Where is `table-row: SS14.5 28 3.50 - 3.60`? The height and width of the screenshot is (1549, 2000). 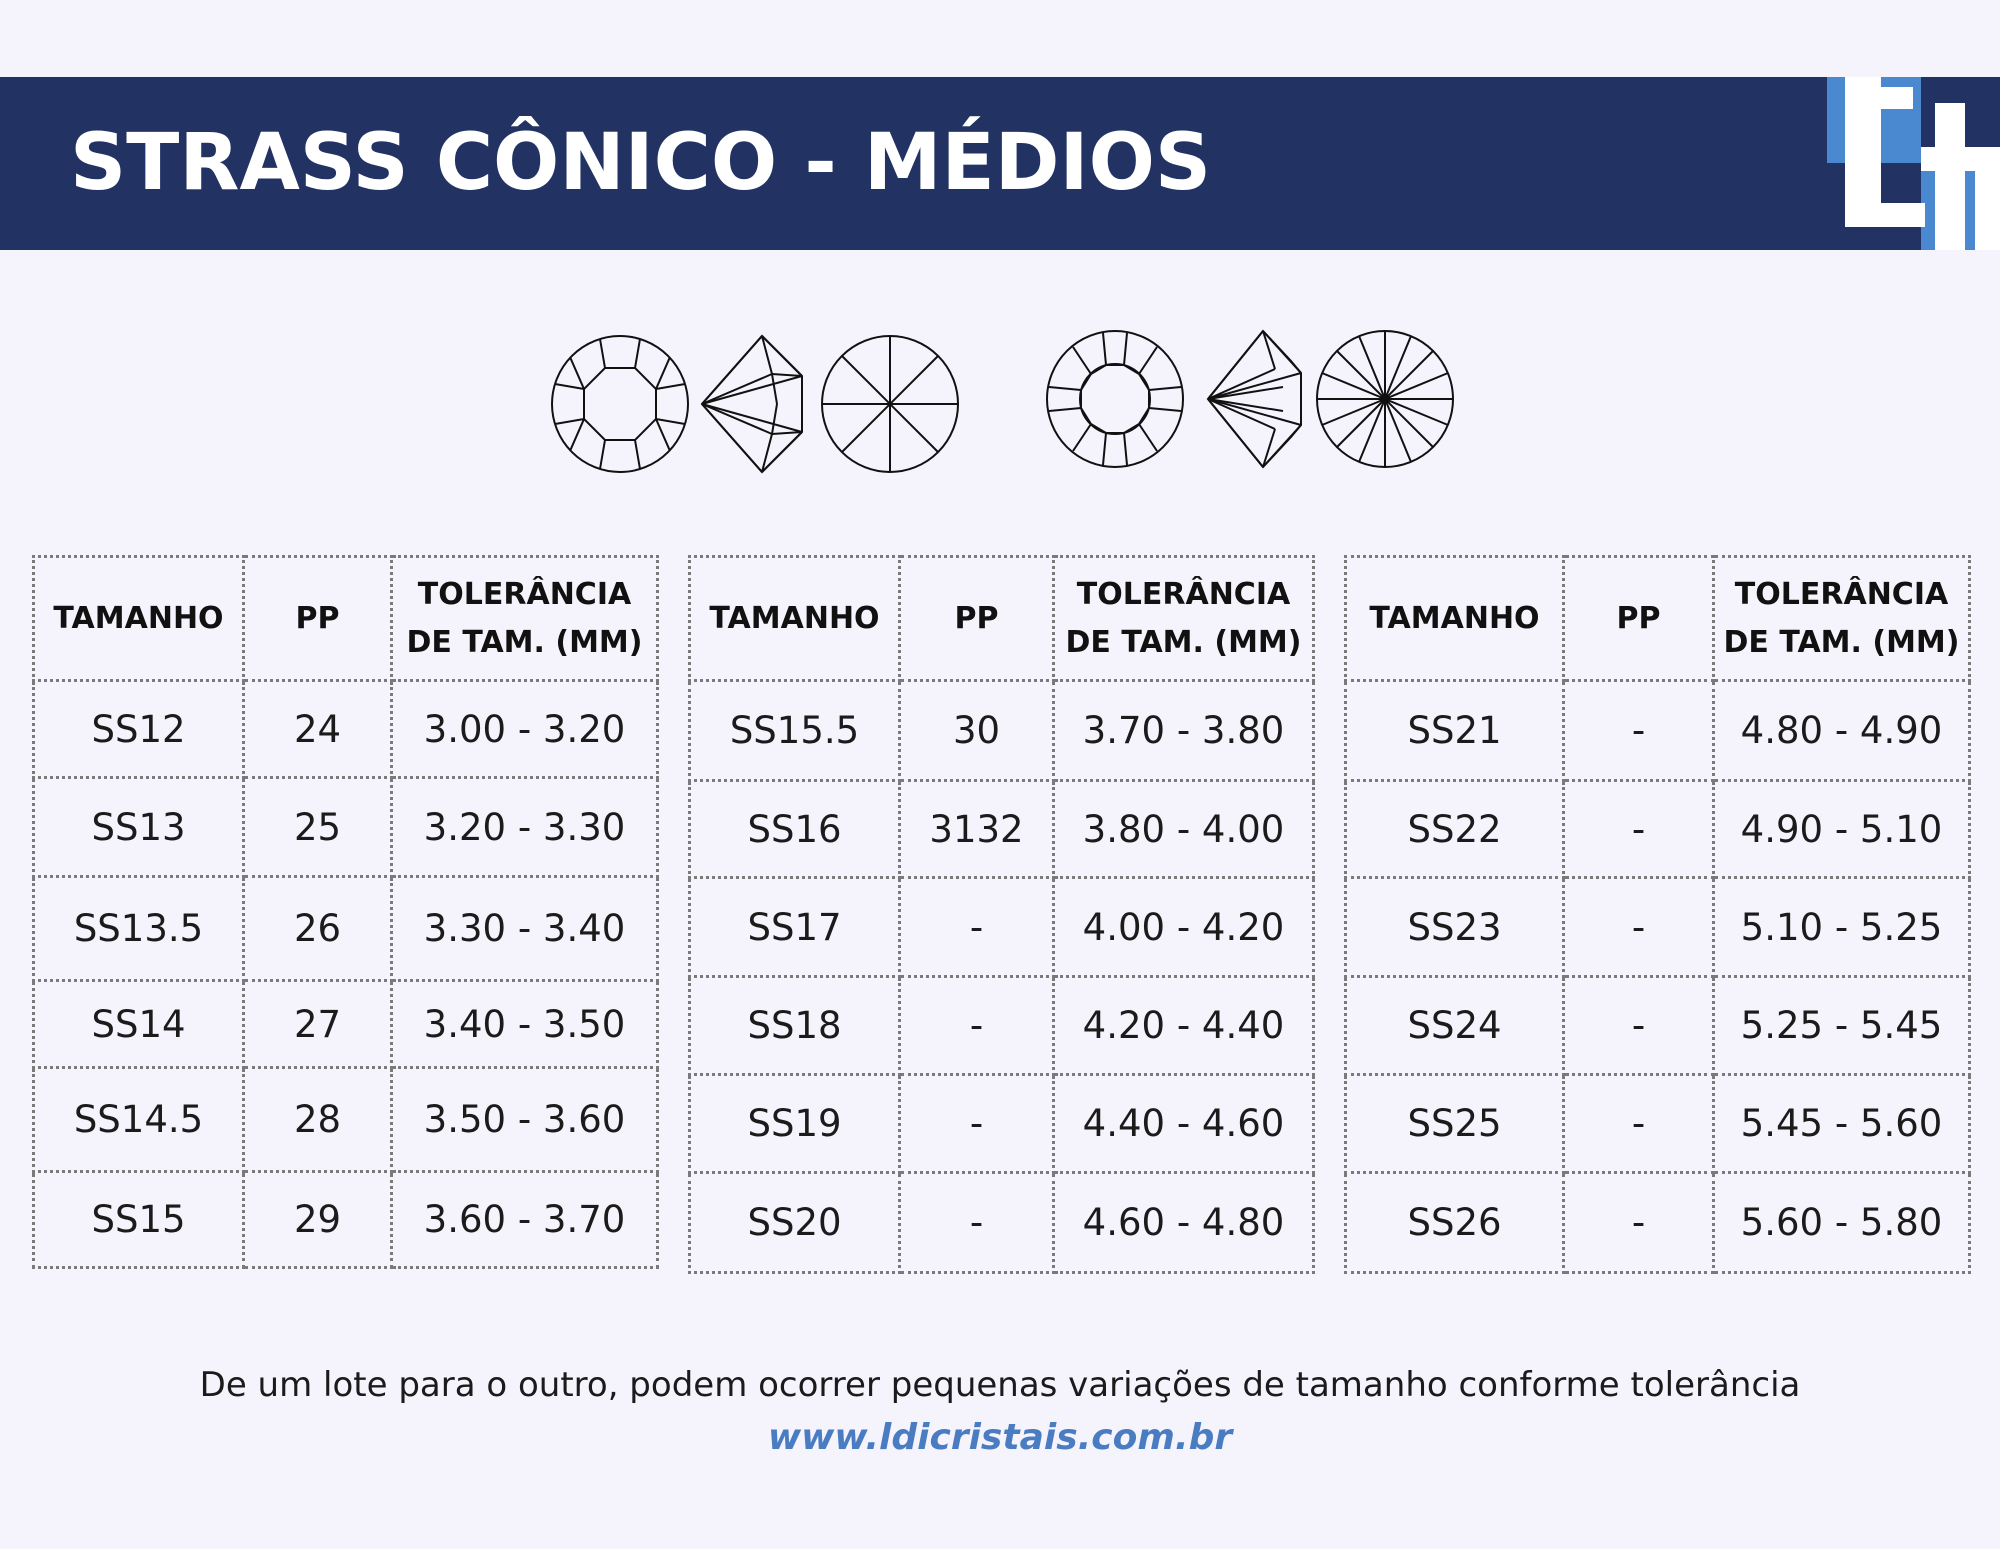 table-row: SS14.5 28 3.50 - 3.60 is located at coordinates (345, 1119).